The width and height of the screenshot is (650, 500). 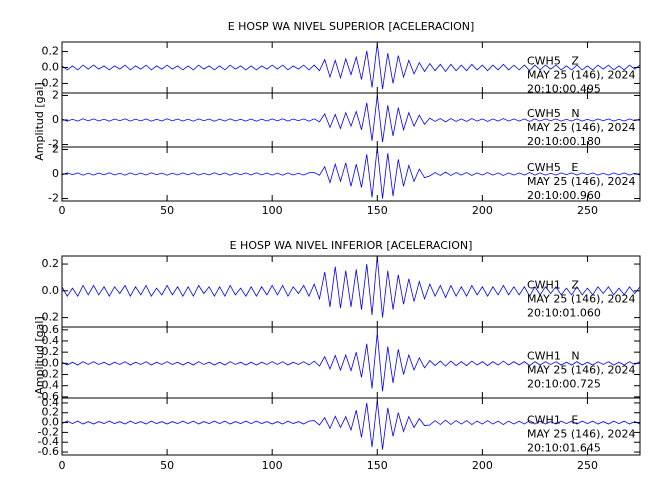 What do you see at coordinates (553, 61) in the screenshot?
I see `station-label: CWH5 Z` at bounding box center [553, 61].